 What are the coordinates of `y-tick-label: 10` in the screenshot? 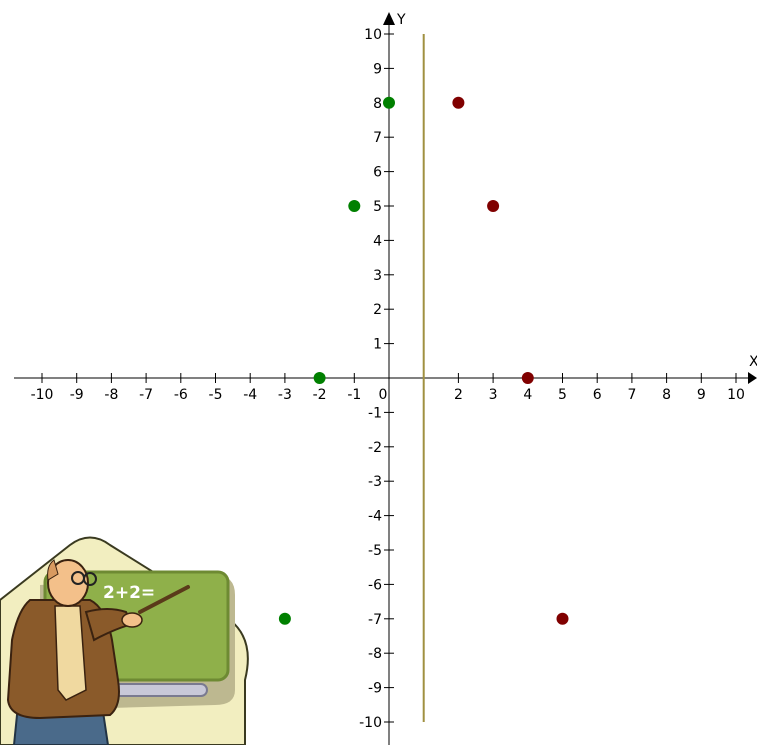 It's located at (373, 35).